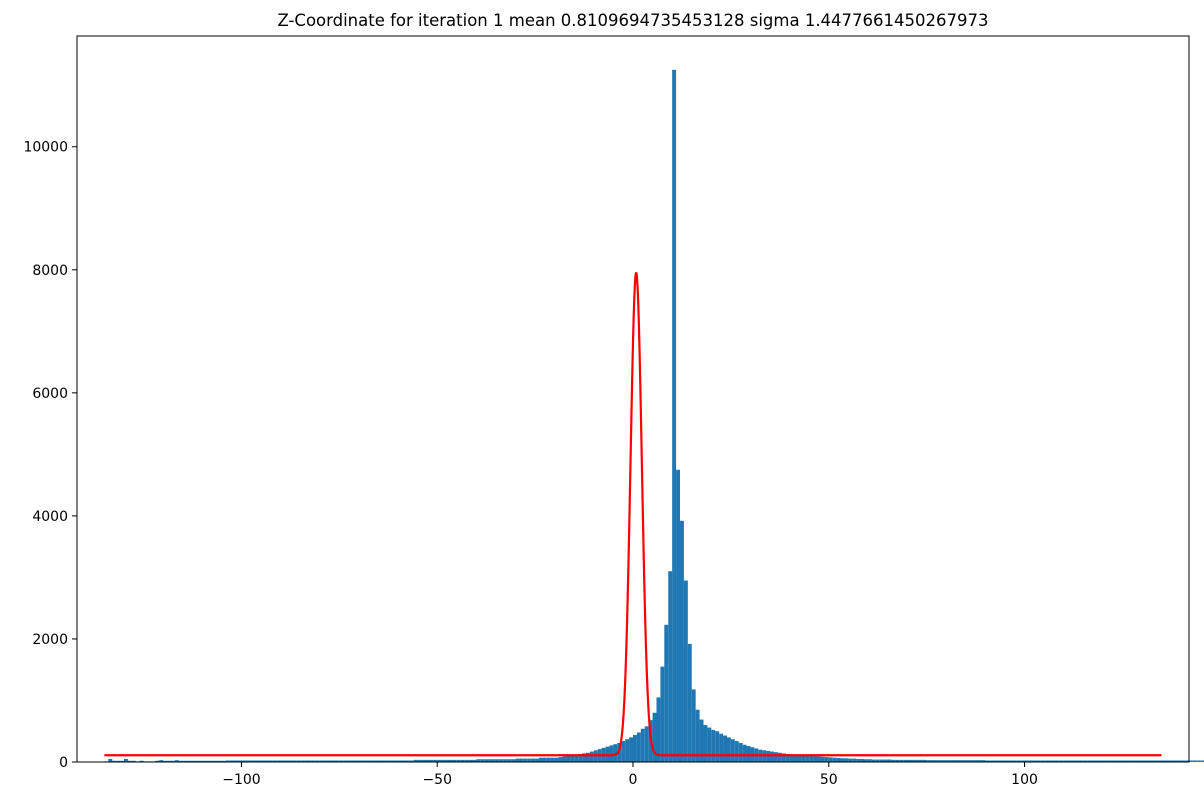  What do you see at coordinates (50, 517) in the screenshot?
I see `y-tick-label: 4000` at bounding box center [50, 517].